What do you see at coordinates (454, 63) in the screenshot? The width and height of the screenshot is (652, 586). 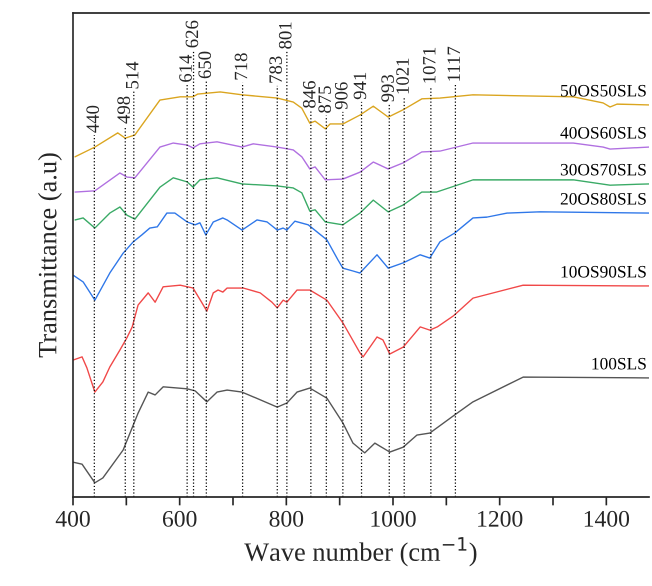 I see `ref-line-label: 1117` at bounding box center [454, 63].